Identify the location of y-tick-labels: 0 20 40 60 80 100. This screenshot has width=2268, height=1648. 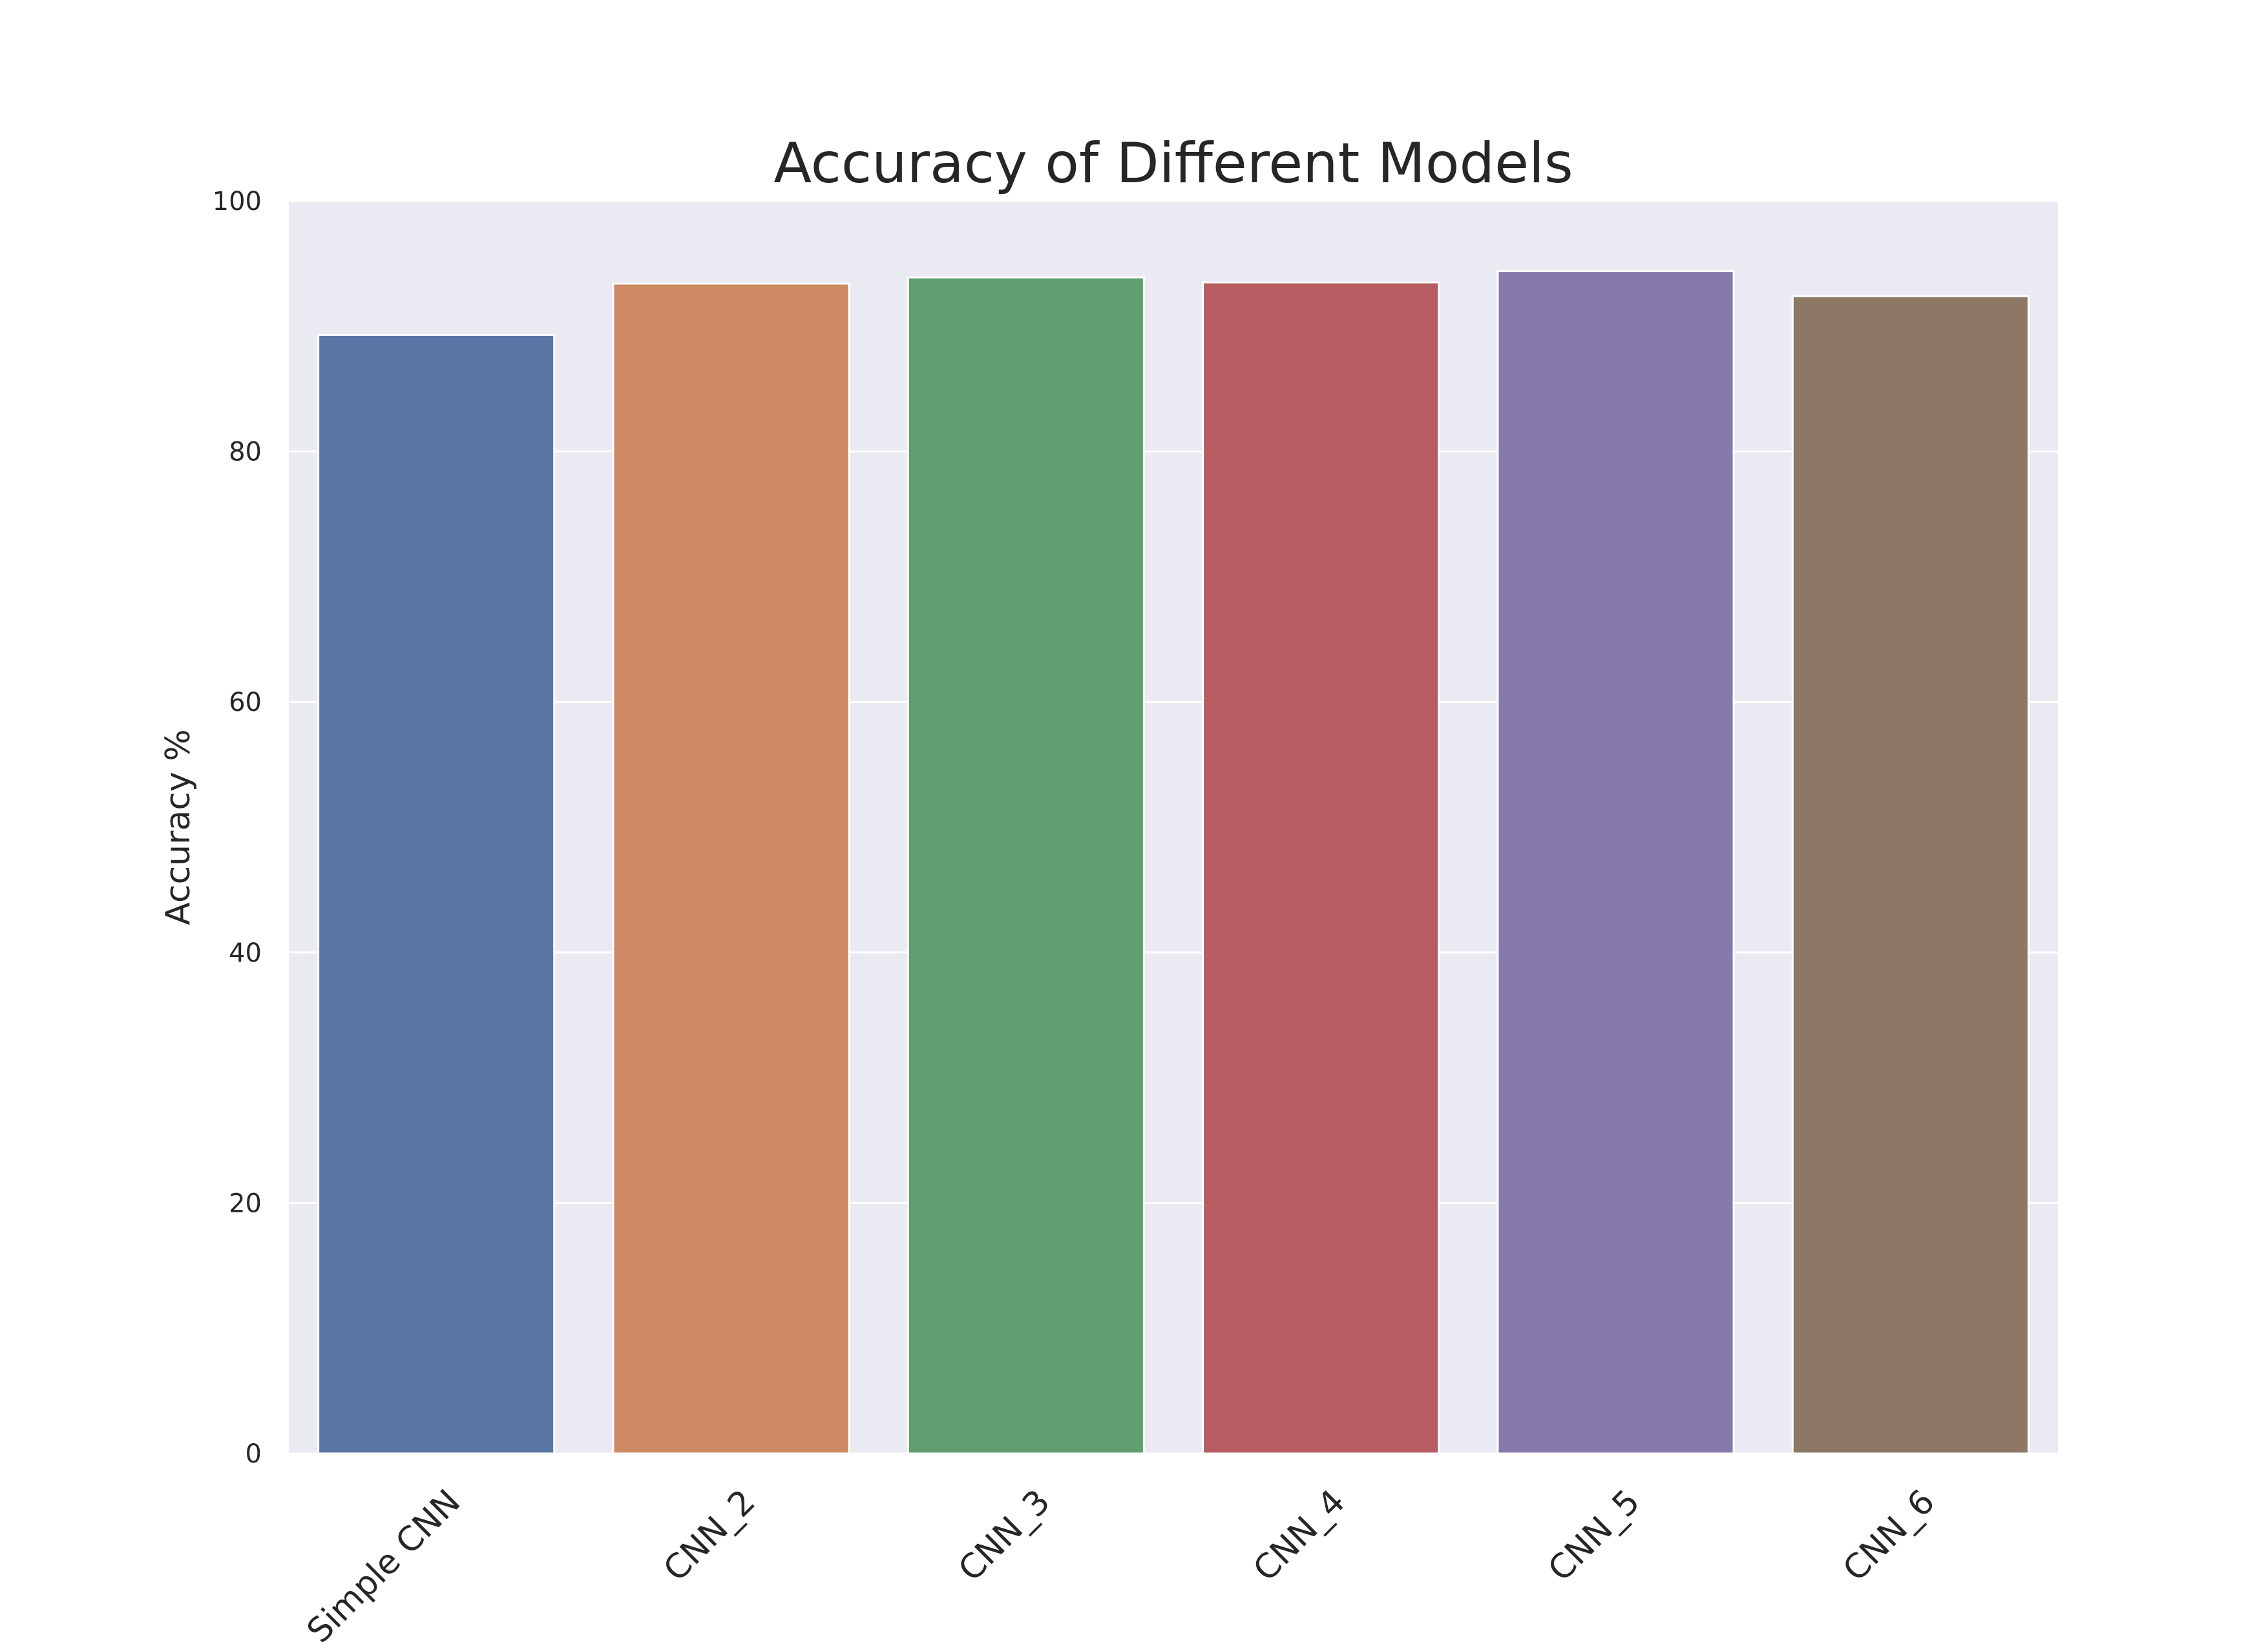
(237, 828).